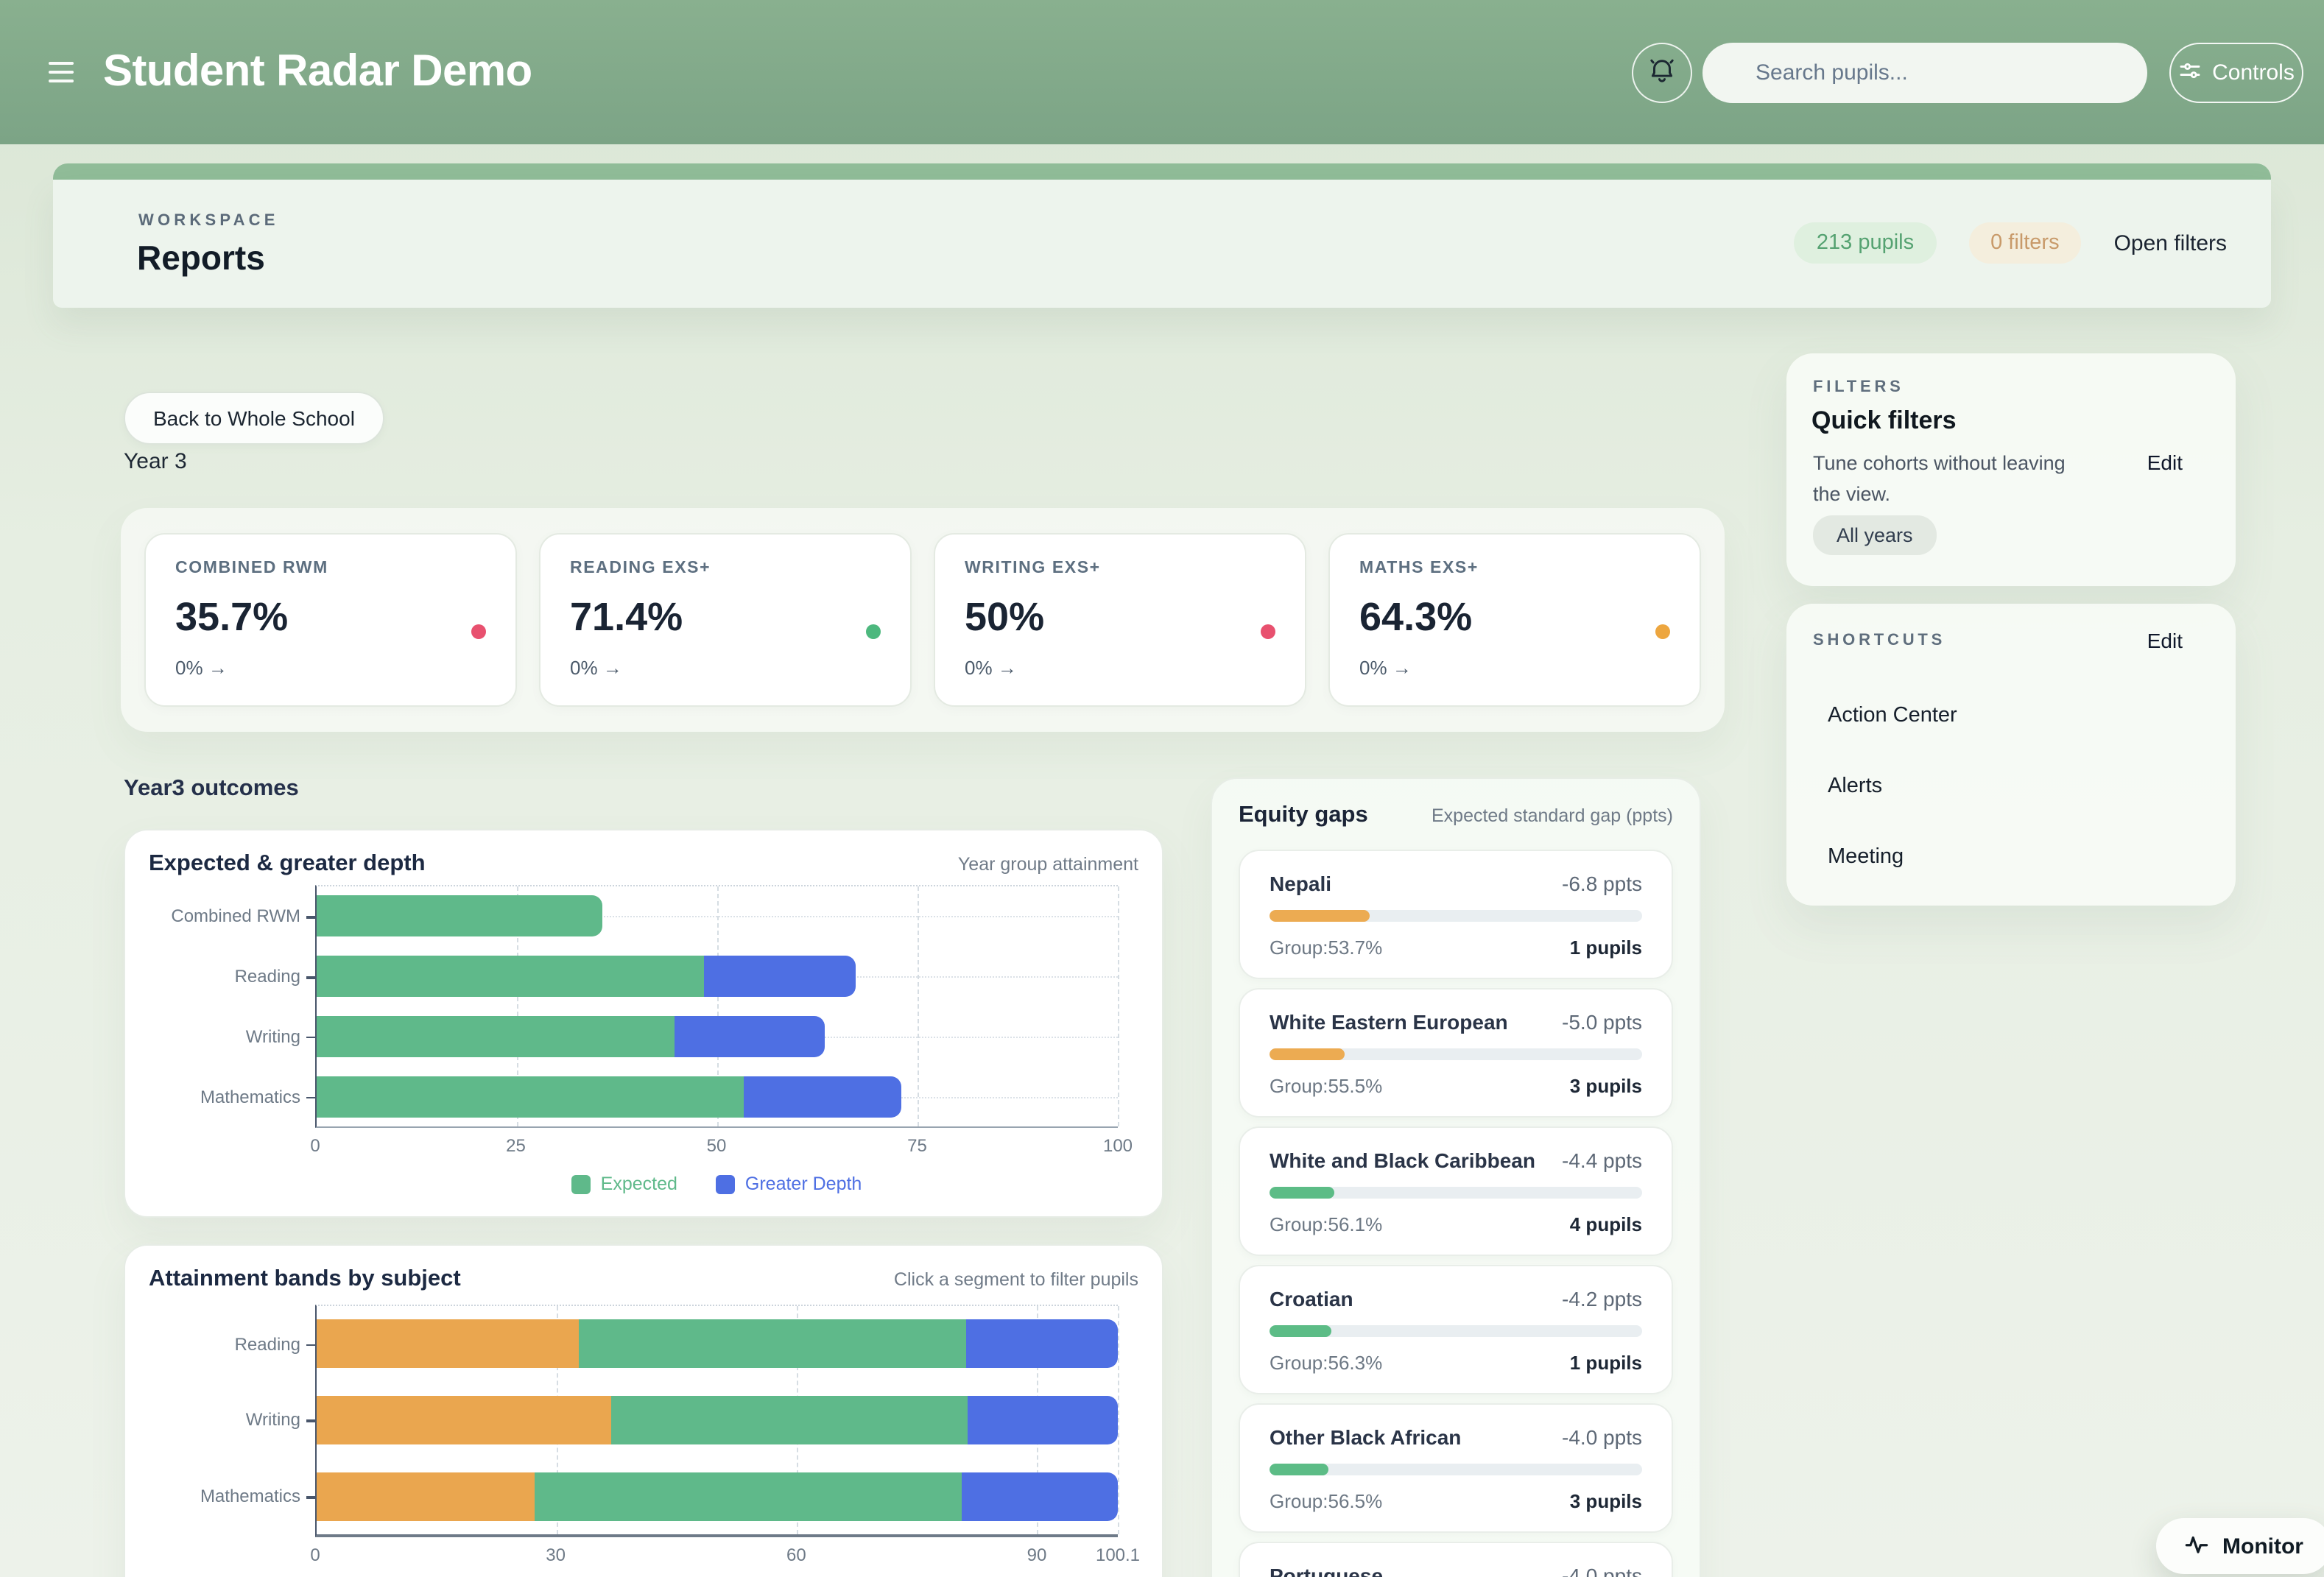  What do you see at coordinates (1515, 620) in the screenshot?
I see `kpi-card-maths-exs: MATHS EXS+ 64.3% 0% →` at bounding box center [1515, 620].